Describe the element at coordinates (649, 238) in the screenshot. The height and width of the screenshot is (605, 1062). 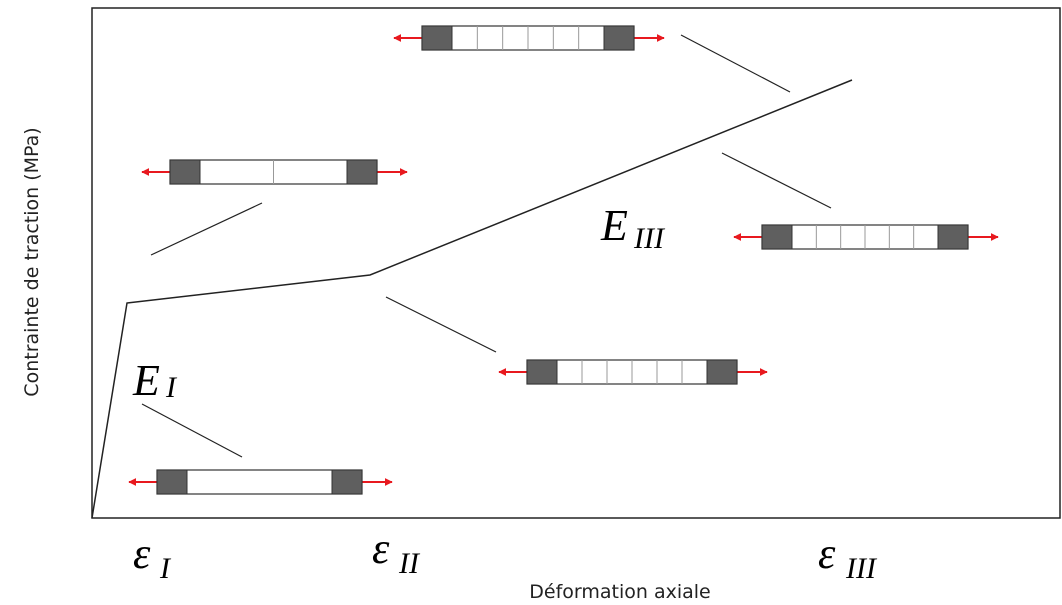
I see `modulus-subscript: III` at that location.